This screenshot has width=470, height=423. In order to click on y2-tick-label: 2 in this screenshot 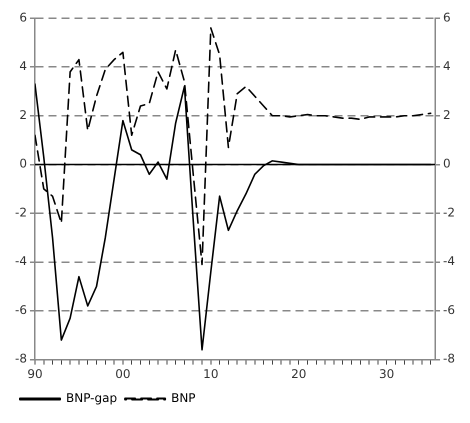, I will do `click(447, 115)`.